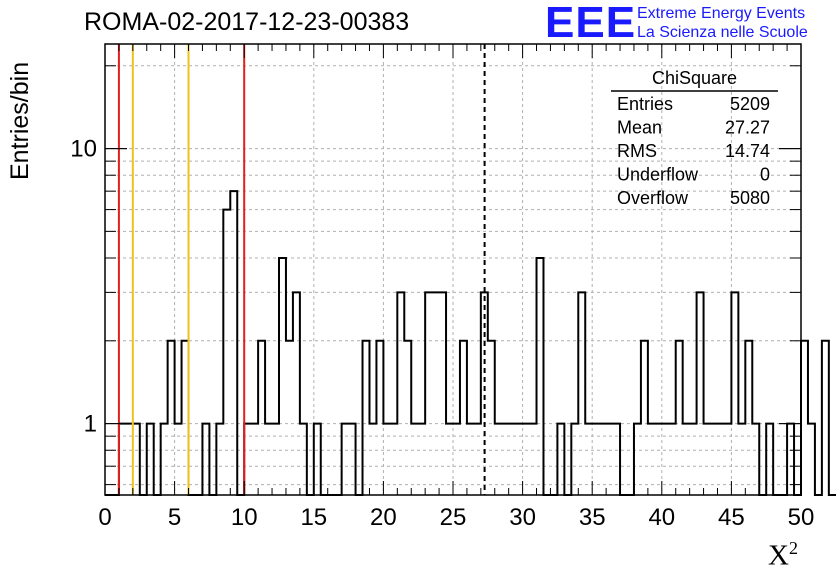 Image resolution: width=836 pixels, height=573 pixels. Describe the element at coordinates (731, 517) in the screenshot. I see `x-tick-label: 45` at that location.